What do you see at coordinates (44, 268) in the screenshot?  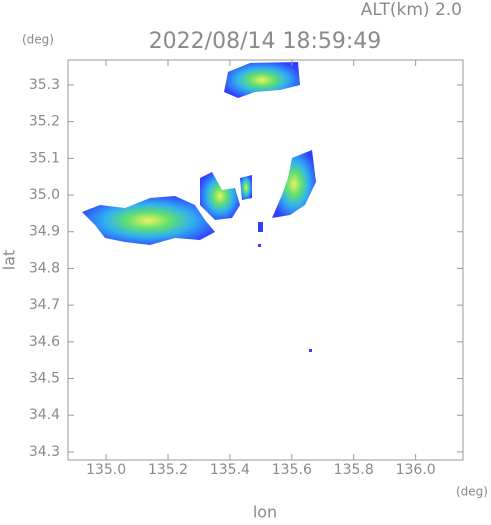 I see `y-tick-label: 34.8` at bounding box center [44, 268].